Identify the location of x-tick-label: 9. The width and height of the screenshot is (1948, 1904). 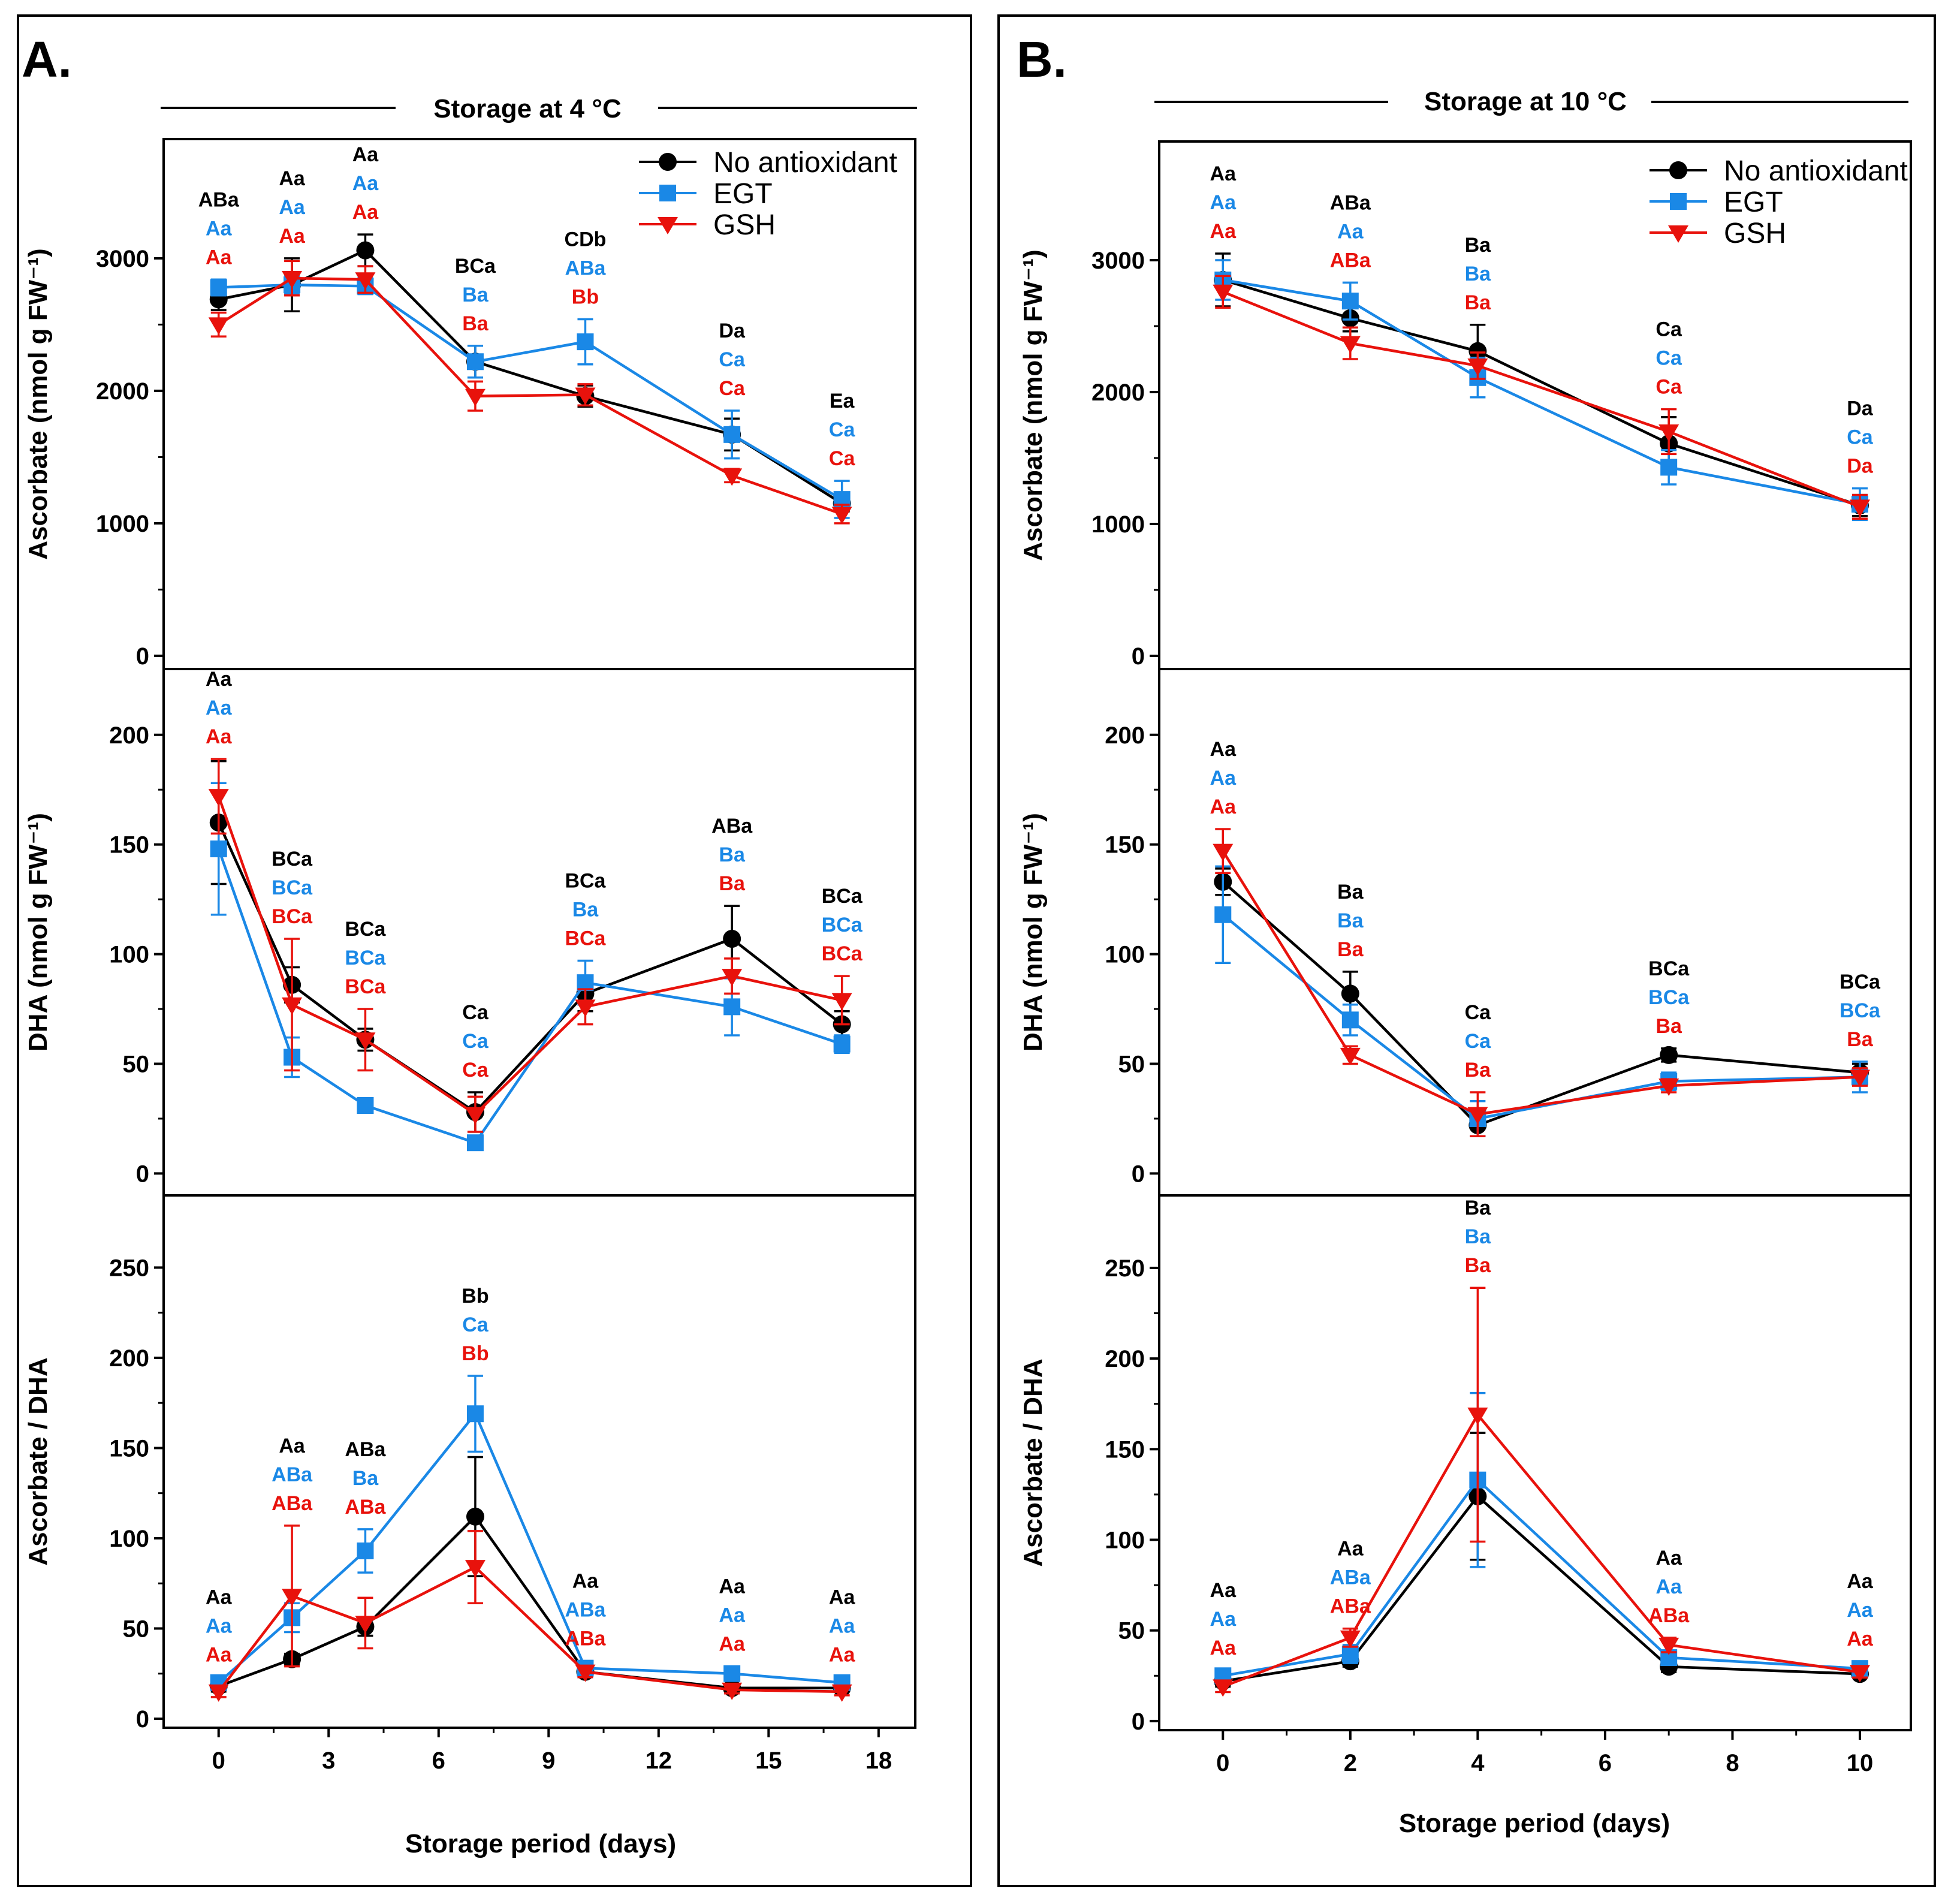
(548, 1761).